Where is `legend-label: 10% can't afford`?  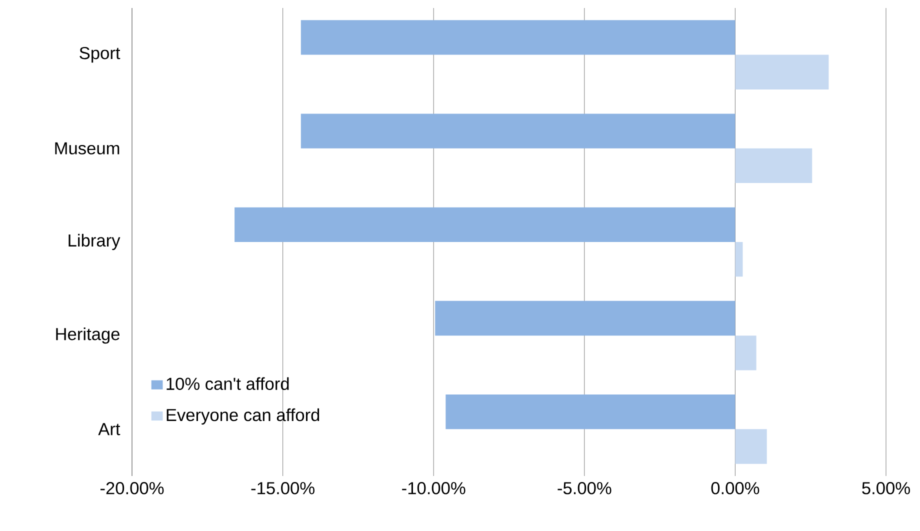
legend-label: 10% can't afford is located at coordinates (227, 383).